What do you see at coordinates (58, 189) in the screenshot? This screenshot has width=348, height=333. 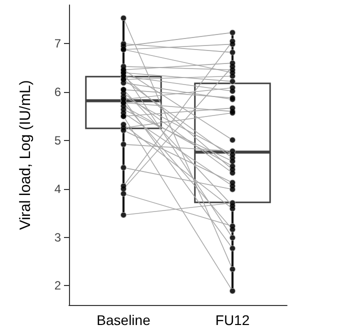 I see `y-tick-label: 4` at bounding box center [58, 189].